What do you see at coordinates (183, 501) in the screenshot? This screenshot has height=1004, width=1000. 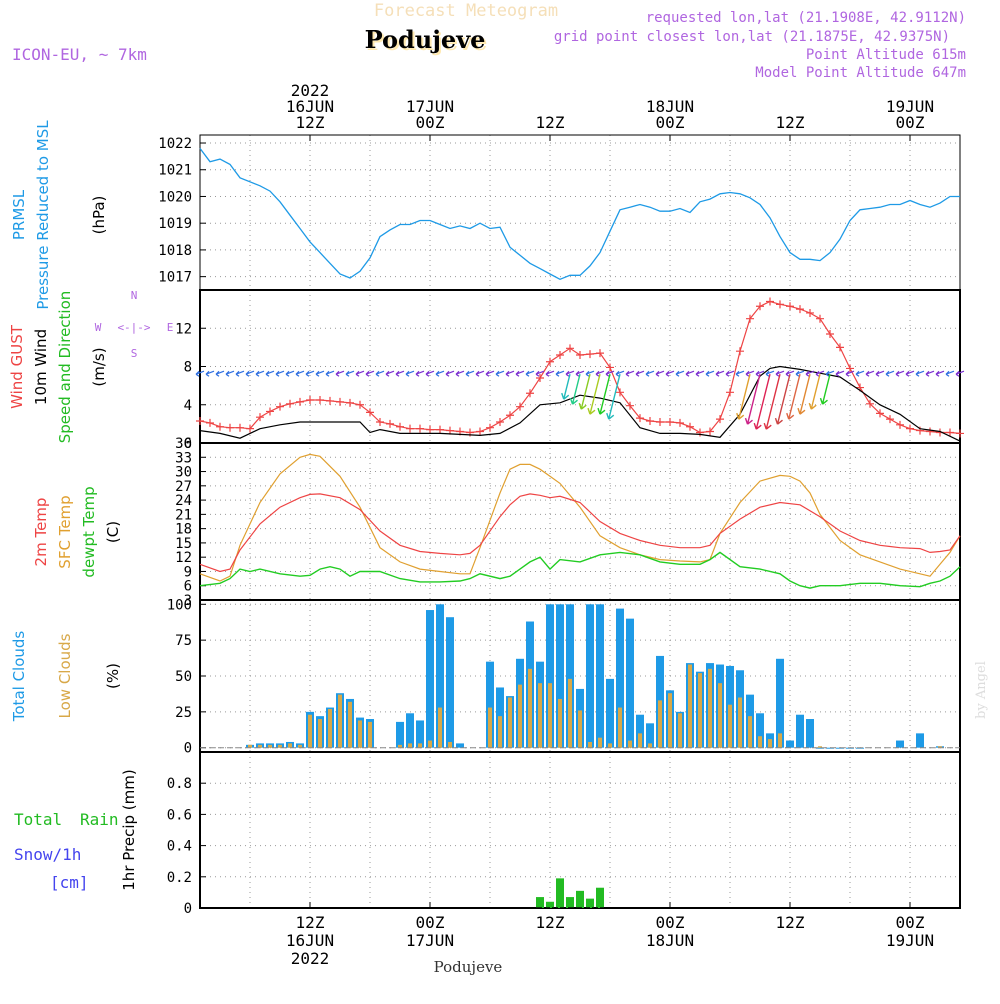 I see `tick-label-y: 24` at bounding box center [183, 501].